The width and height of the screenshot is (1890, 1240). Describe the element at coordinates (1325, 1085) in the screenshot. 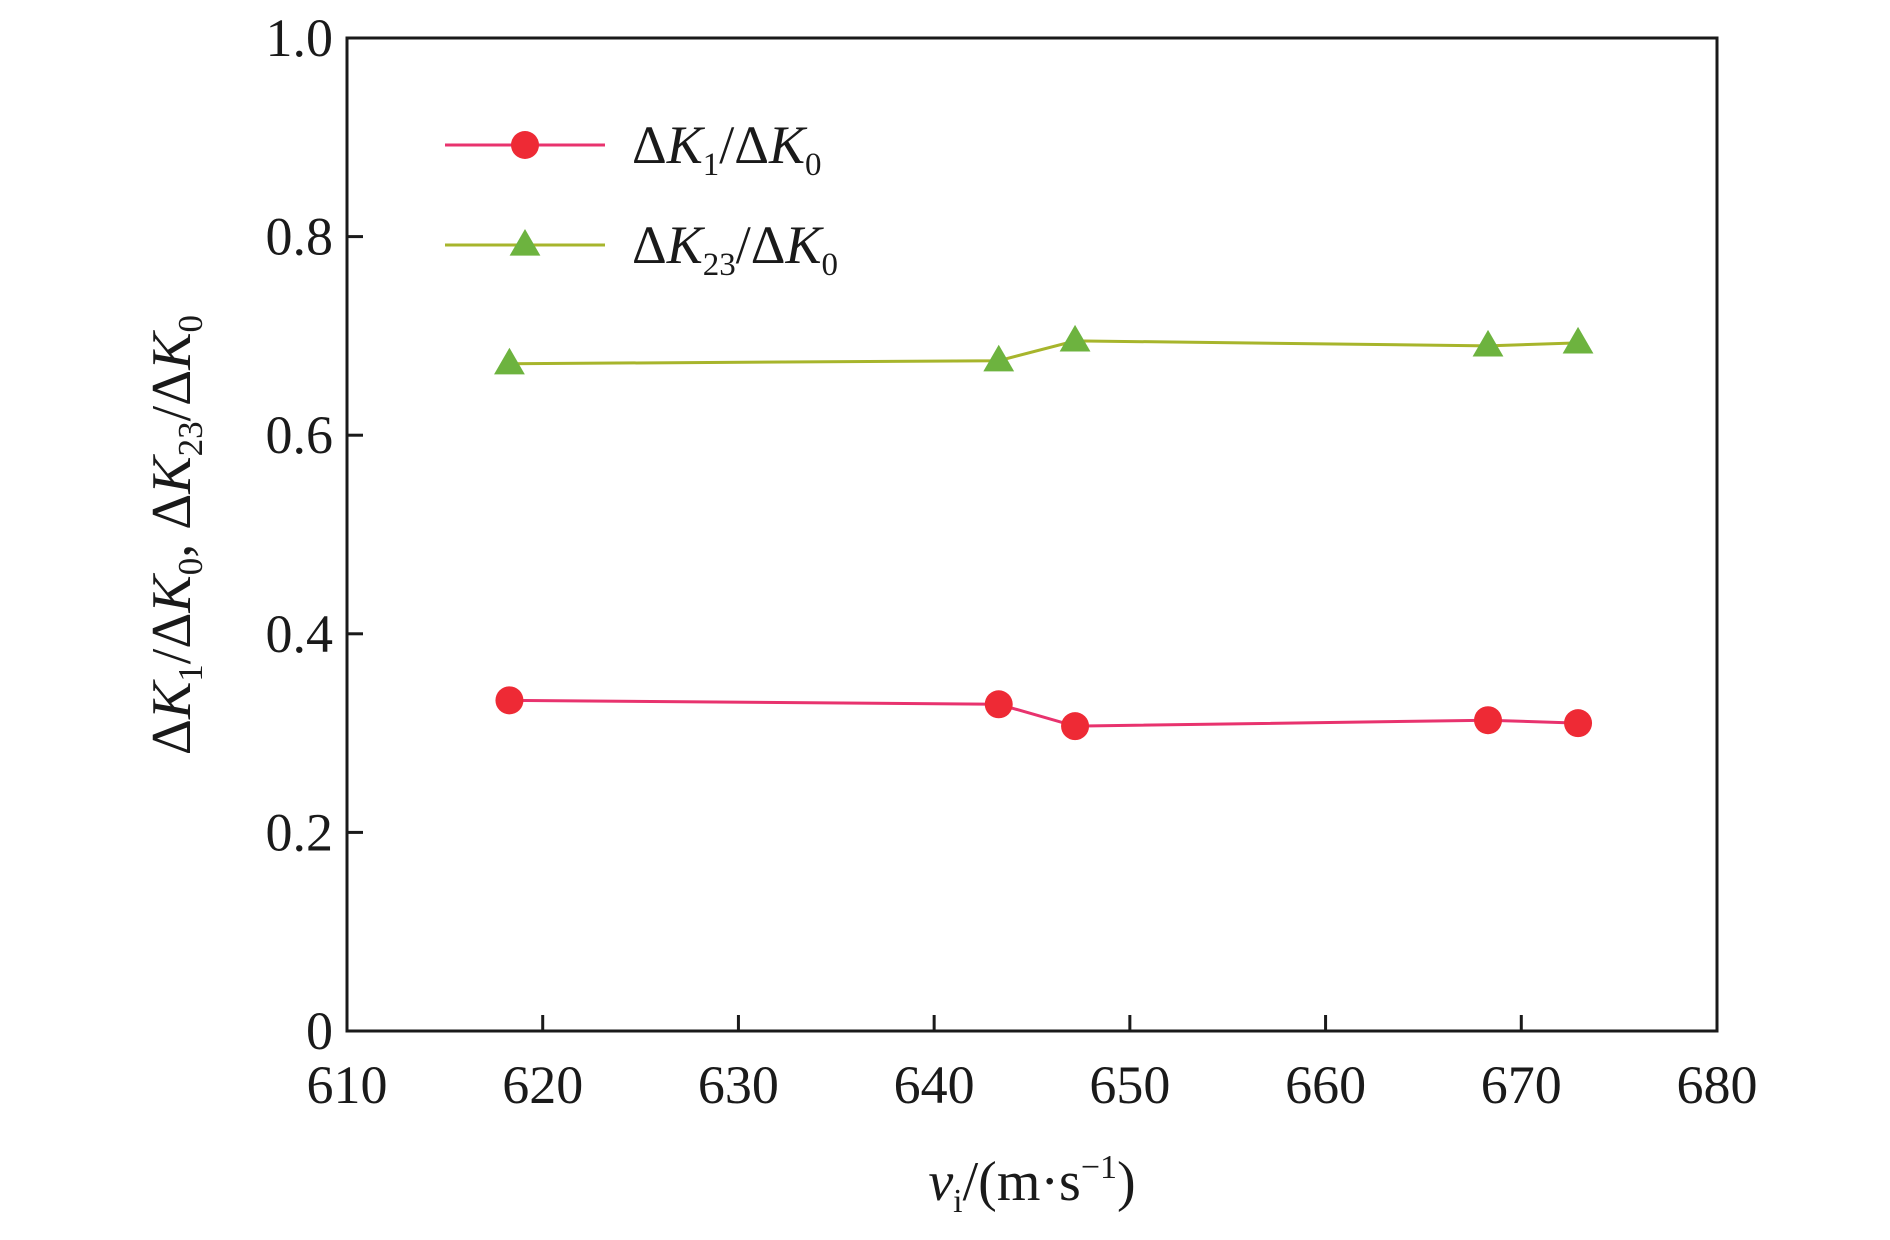

I see `x-tick-label: 660` at that location.